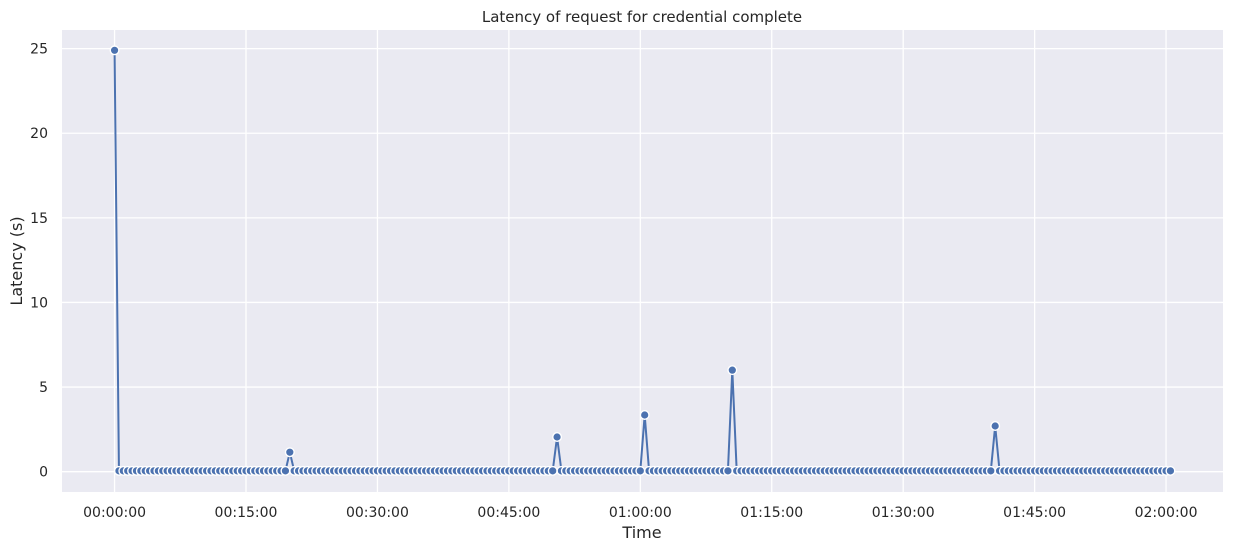 The height and width of the screenshot is (550, 1233). What do you see at coordinates (16, 260) in the screenshot?
I see `y-axis-label: Latency (s)` at bounding box center [16, 260].